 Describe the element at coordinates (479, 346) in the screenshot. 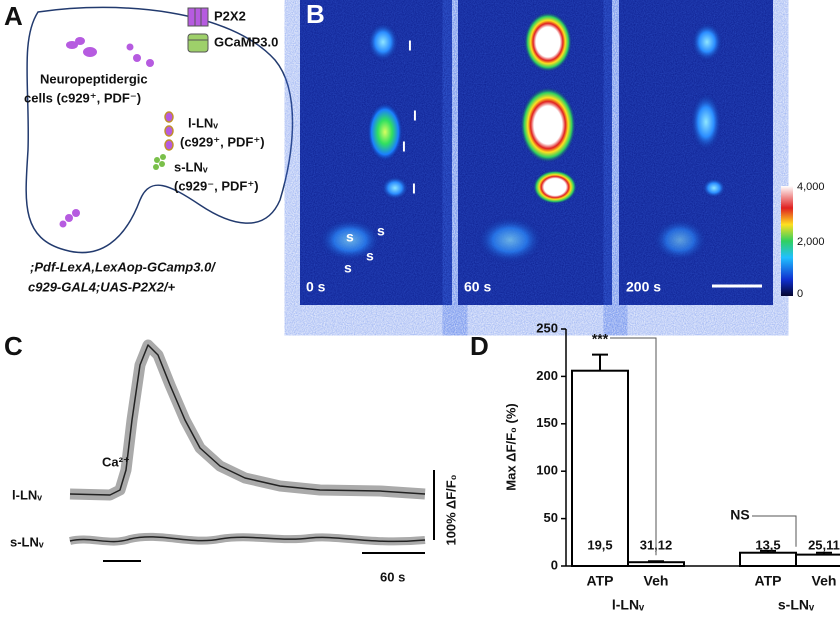

I see `panel-letter: D` at that location.